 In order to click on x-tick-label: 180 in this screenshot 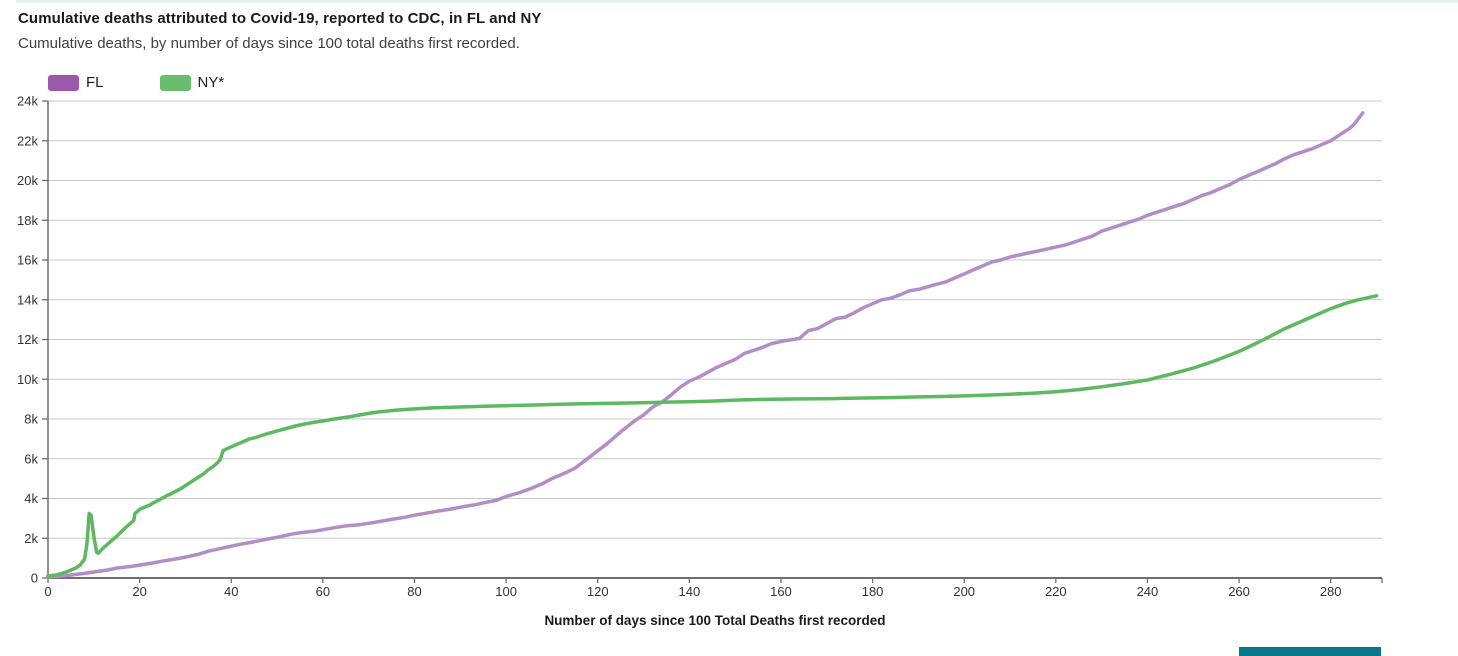, I will do `click(873, 591)`.